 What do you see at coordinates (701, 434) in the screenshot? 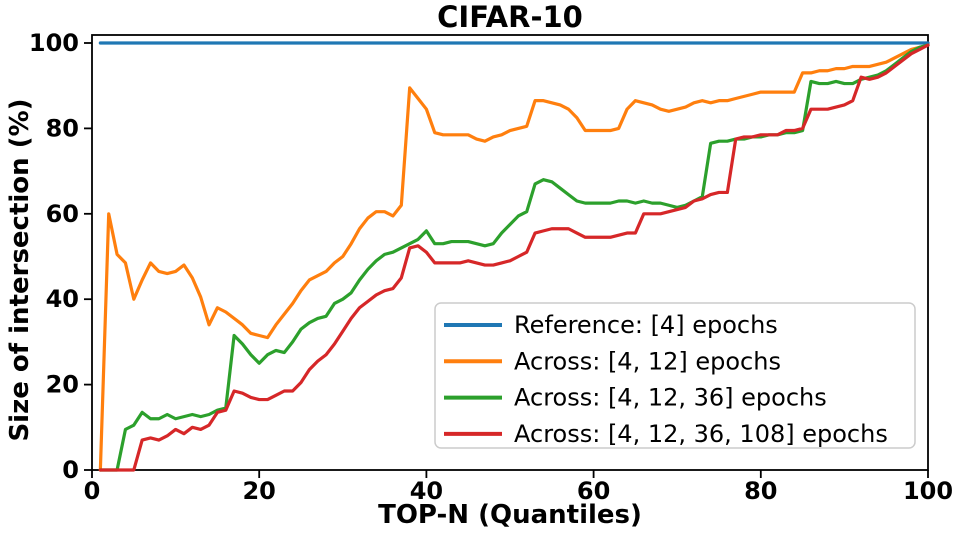
I see `legend-label: Across: [4, 12, 36, 108] epochs` at bounding box center [701, 434].